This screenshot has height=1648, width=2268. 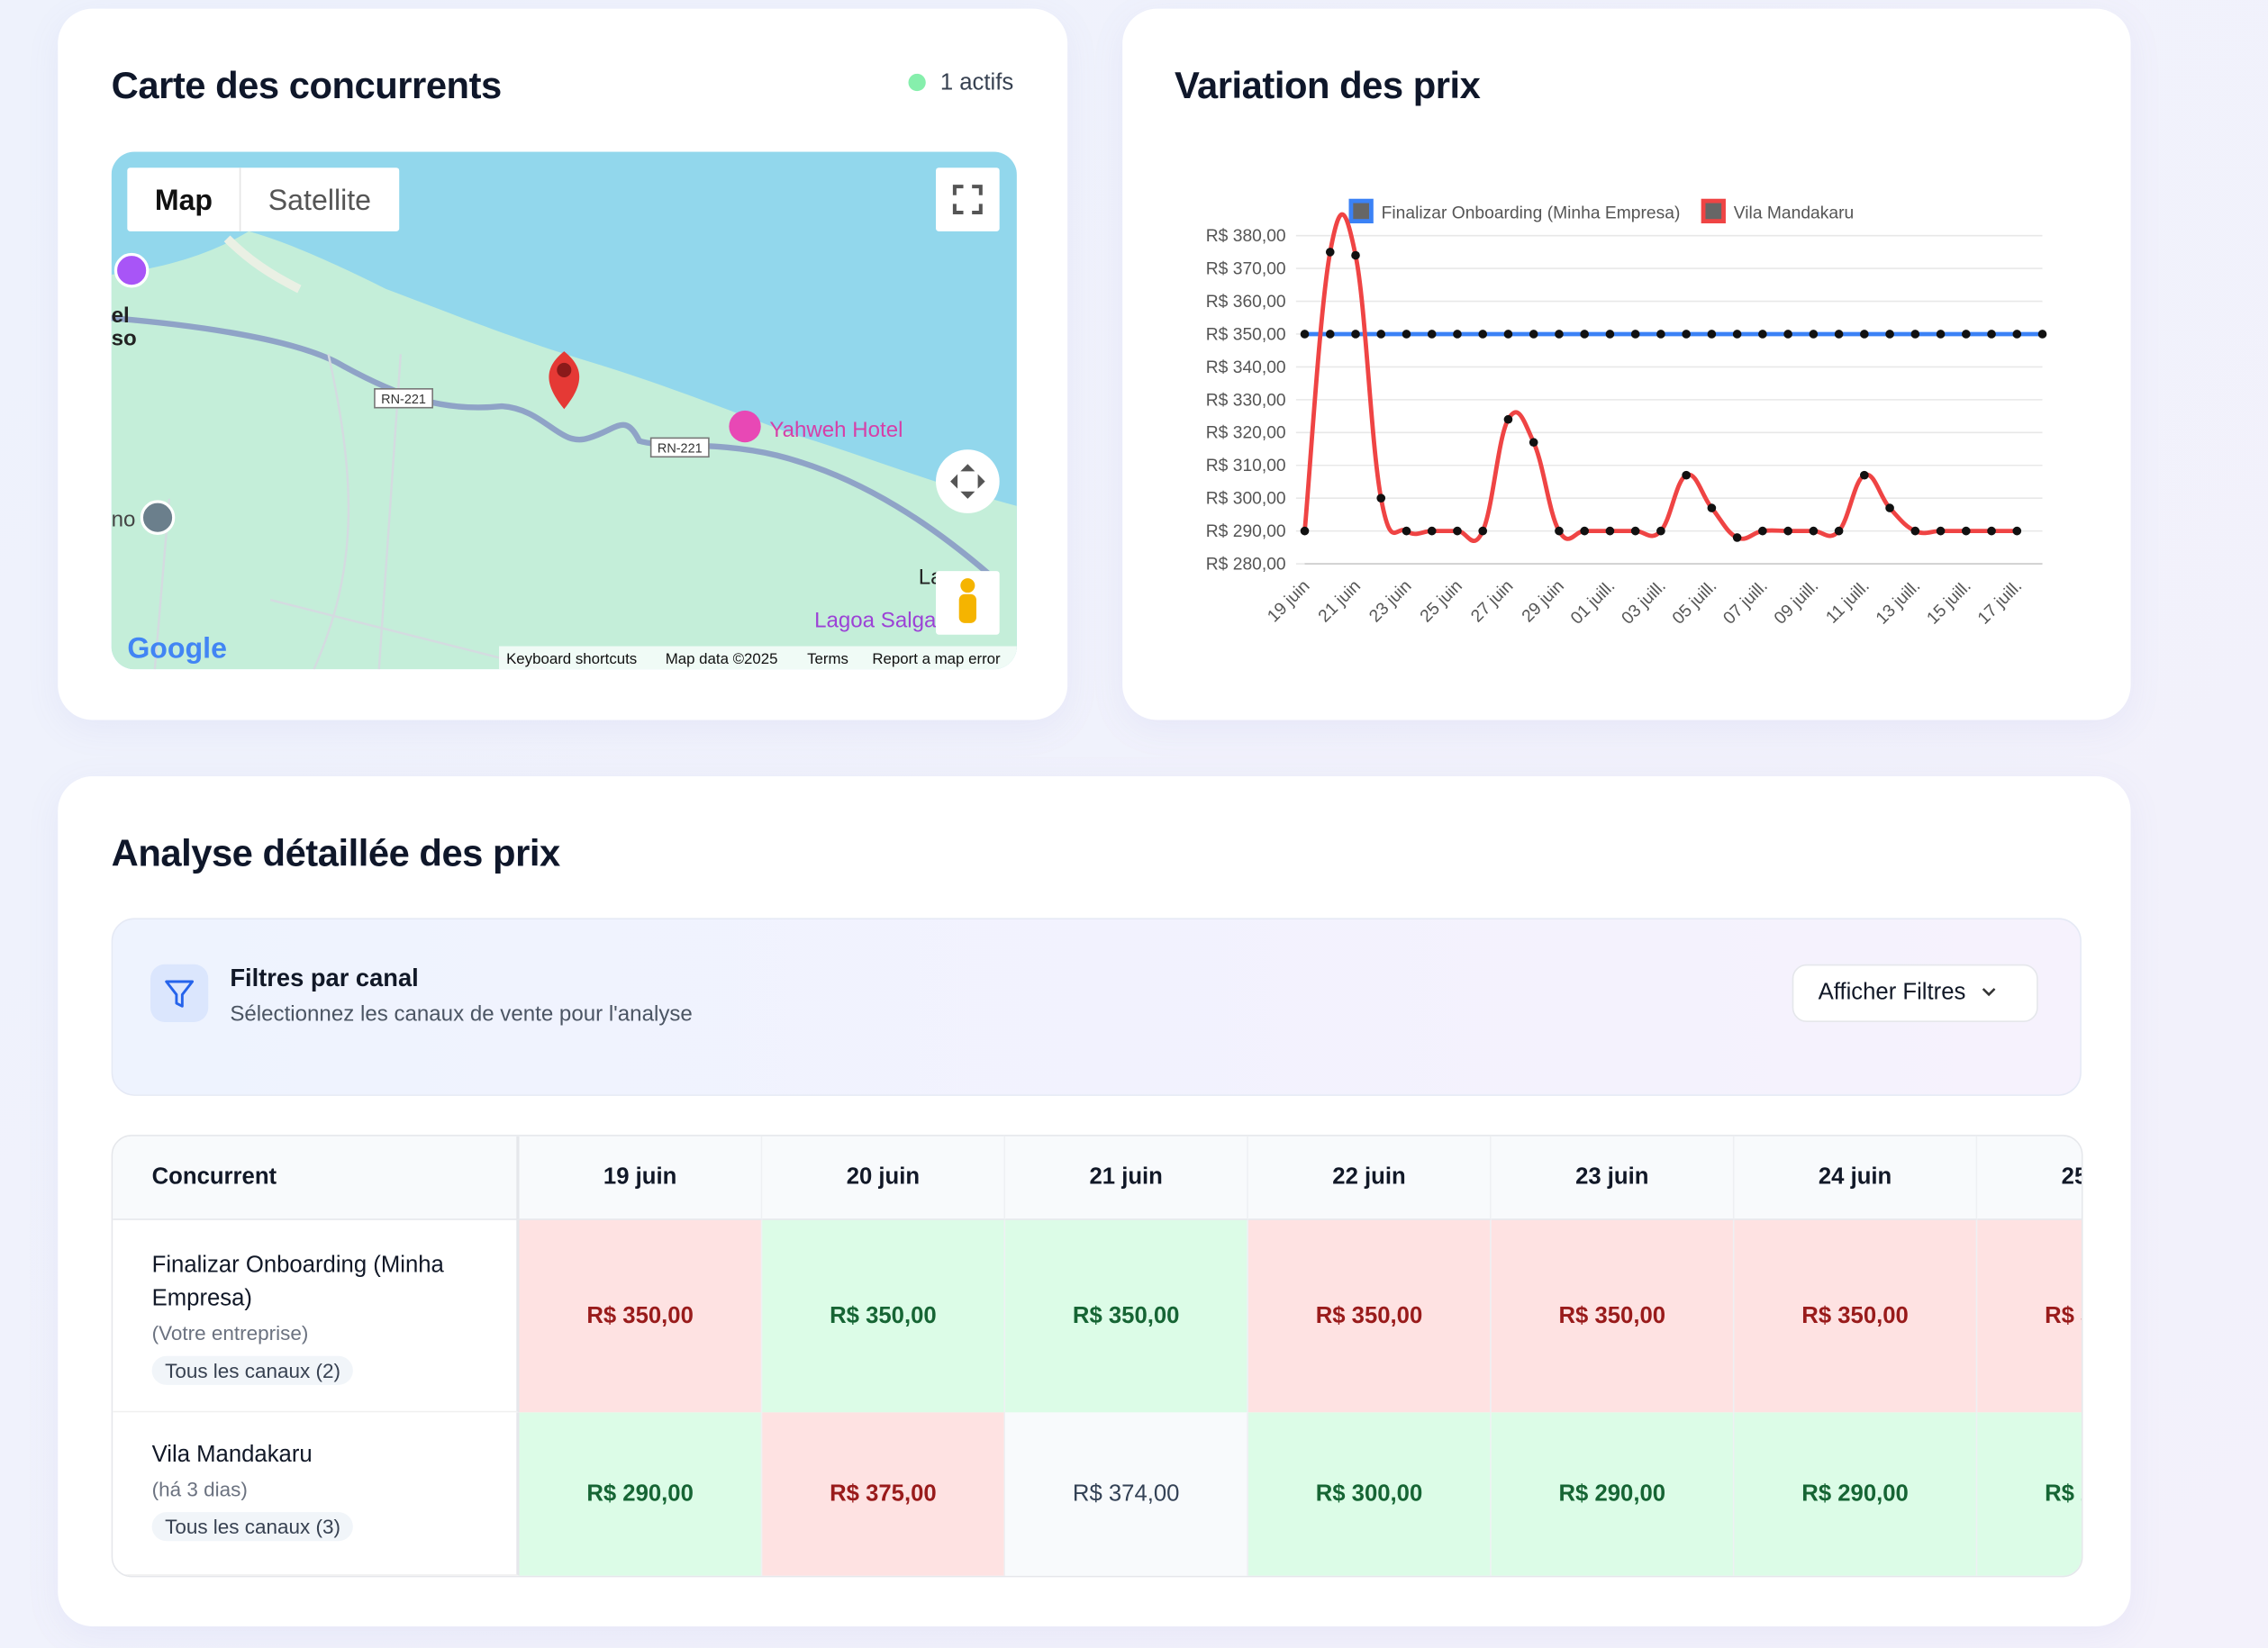 I want to click on x-tick-label: 01 juill., so click(x=1593, y=602).